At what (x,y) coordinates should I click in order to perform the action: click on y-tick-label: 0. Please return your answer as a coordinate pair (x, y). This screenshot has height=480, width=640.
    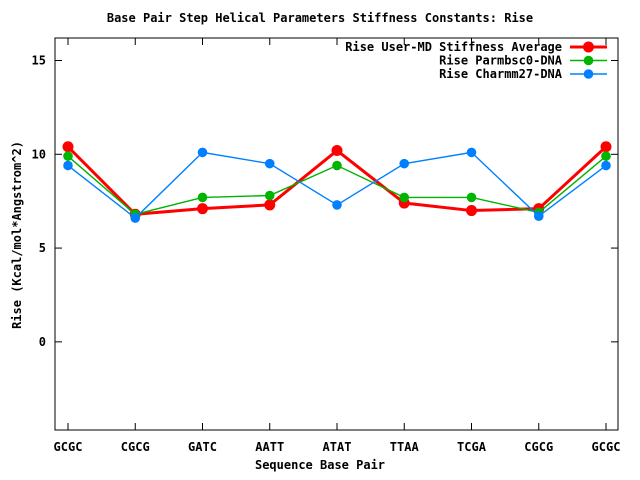
    Looking at the image, I should click on (42, 342).